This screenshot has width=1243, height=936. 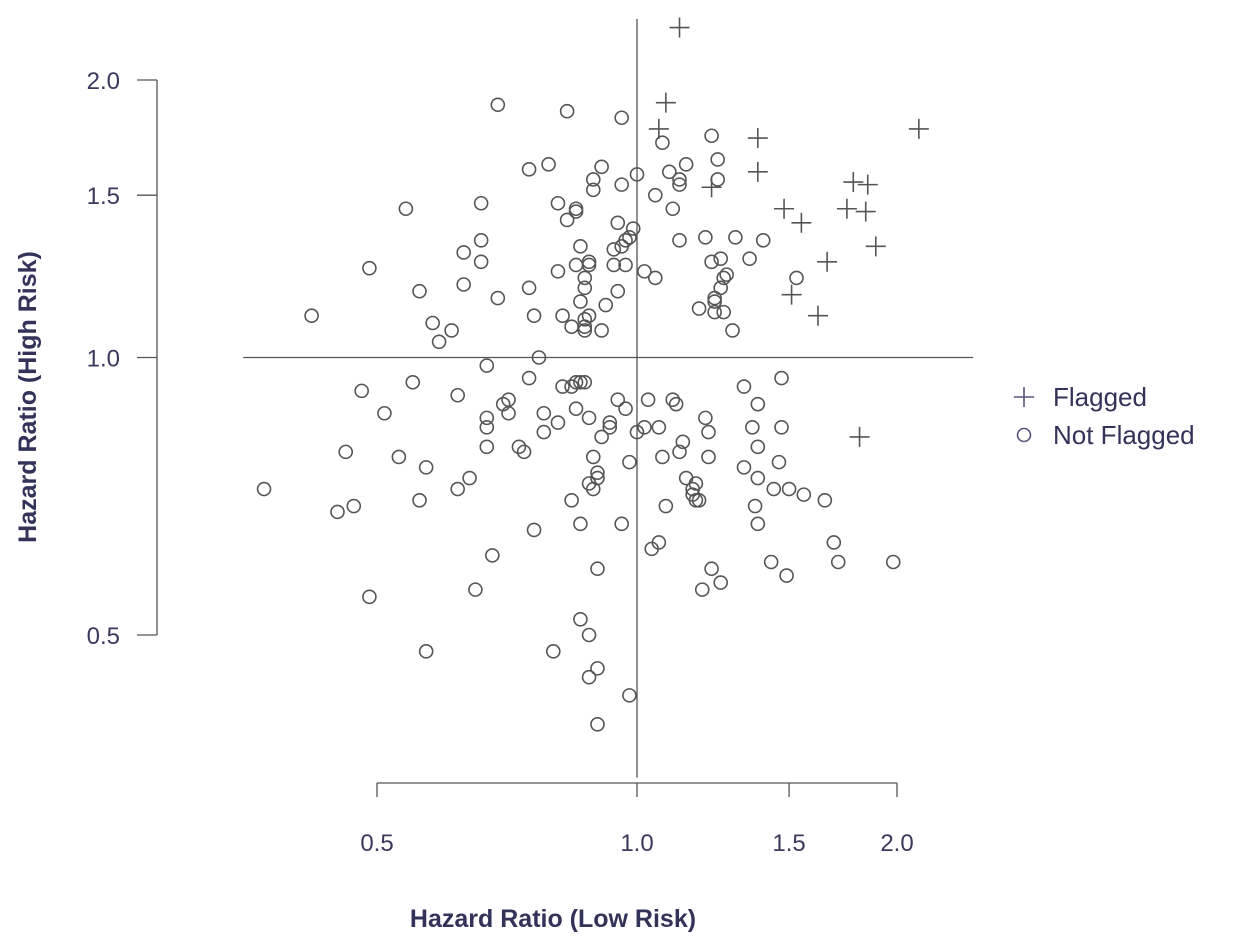 What do you see at coordinates (103, 359) in the screenshot?
I see `y-tick-label: 1.0` at bounding box center [103, 359].